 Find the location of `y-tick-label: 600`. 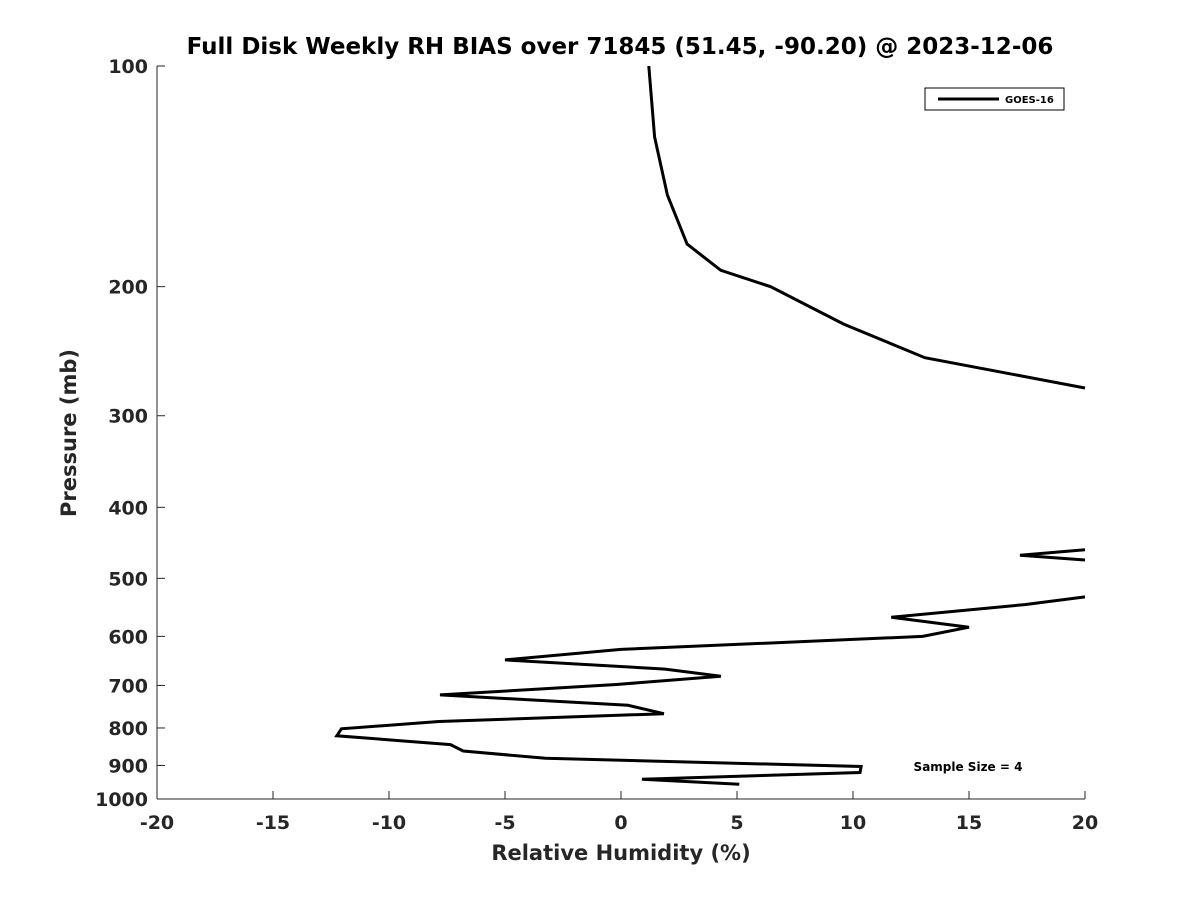

y-tick-label: 600 is located at coordinates (128, 637).